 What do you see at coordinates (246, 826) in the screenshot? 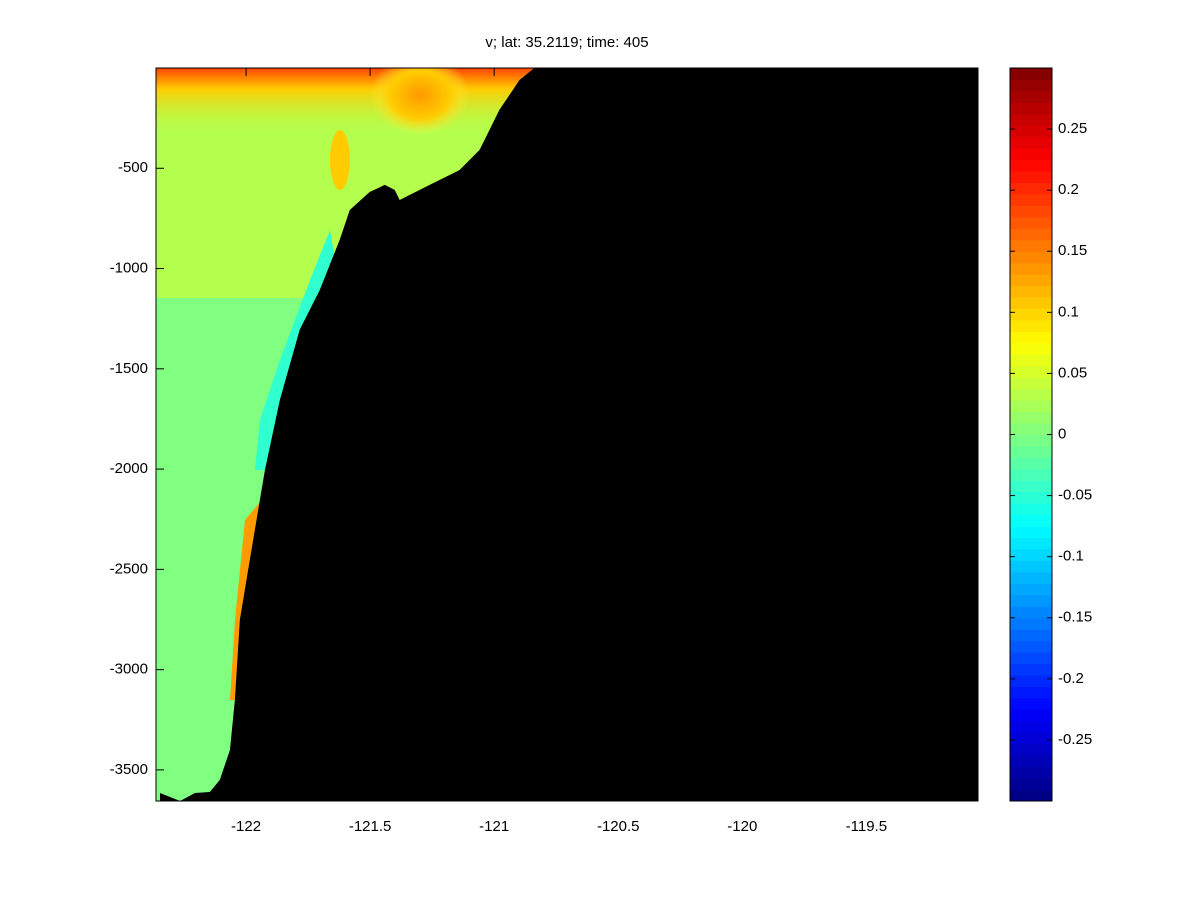
I see `x-tick-label: -122` at bounding box center [246, 826].